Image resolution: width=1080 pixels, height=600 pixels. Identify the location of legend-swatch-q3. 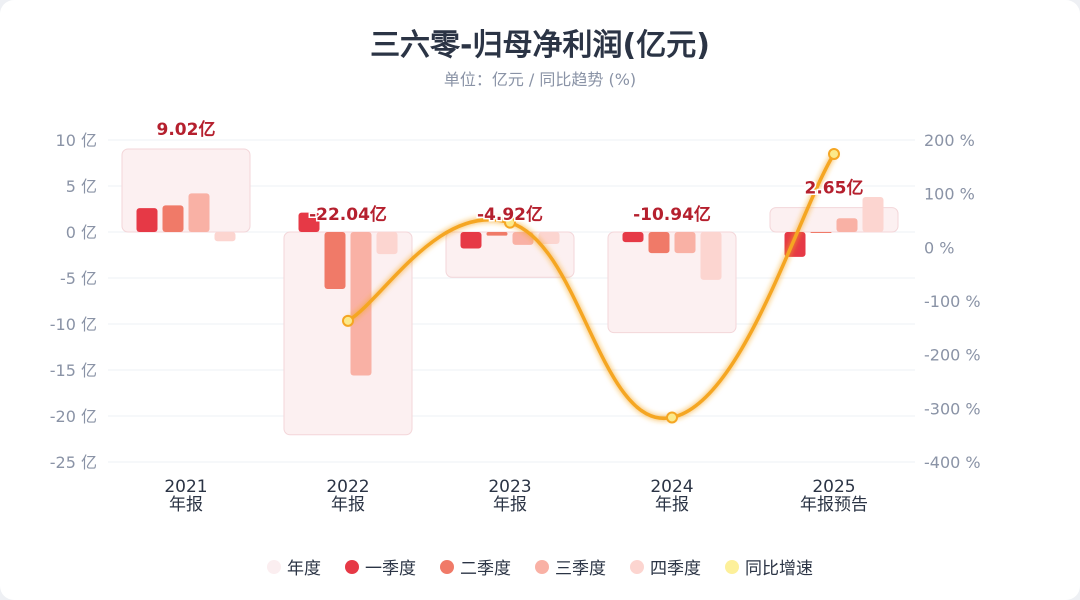
(542, 566).